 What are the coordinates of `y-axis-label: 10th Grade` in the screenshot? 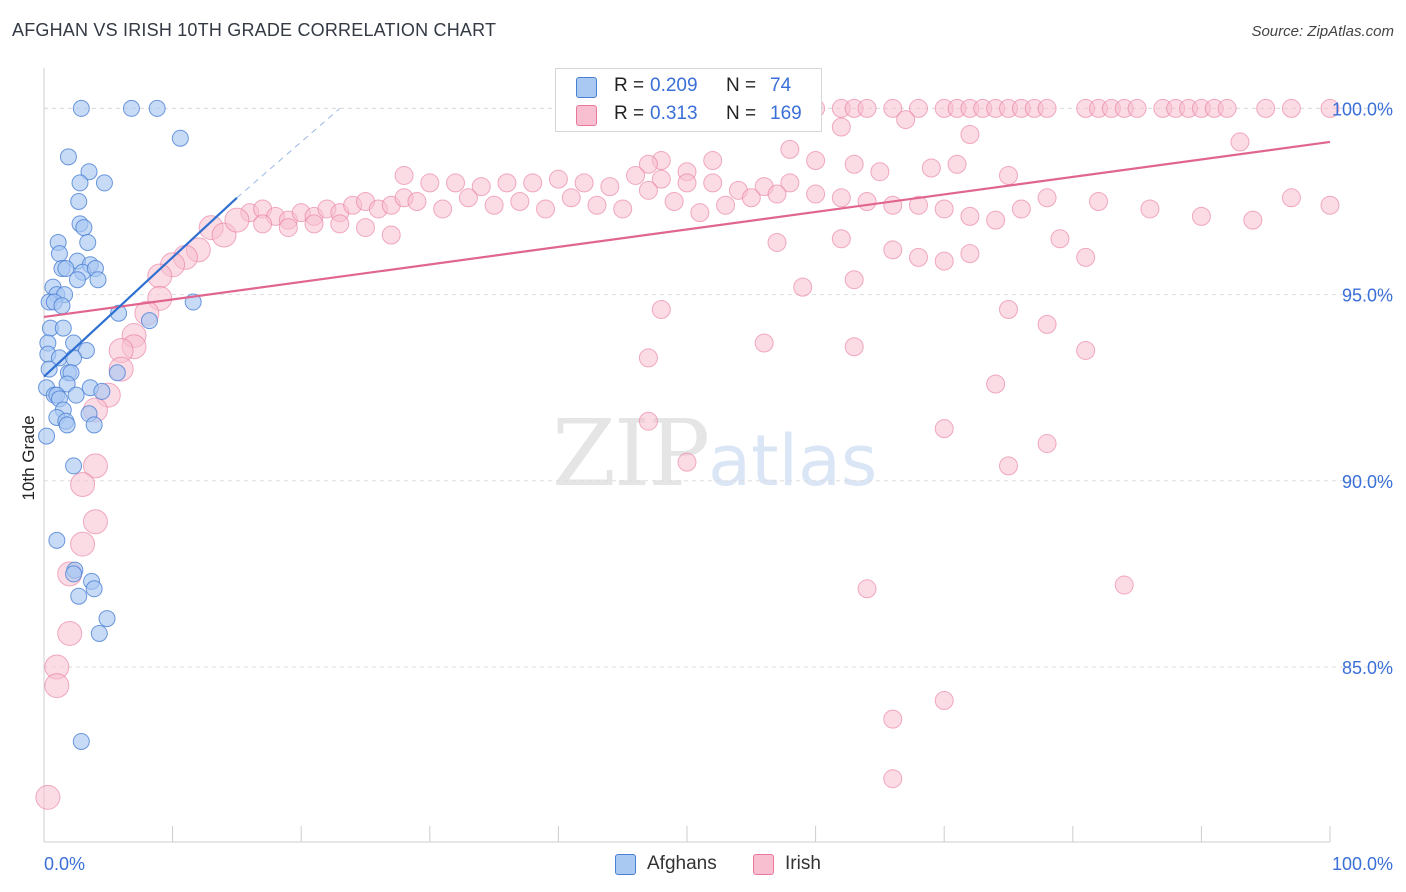 It's located at (28, 457).